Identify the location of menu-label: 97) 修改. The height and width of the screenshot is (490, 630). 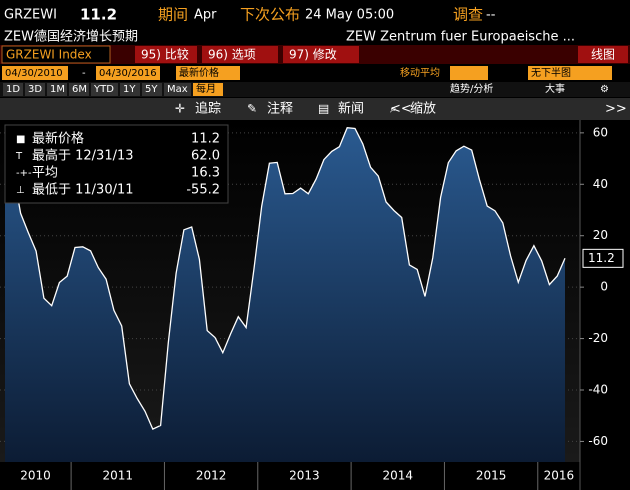
(313, 54).